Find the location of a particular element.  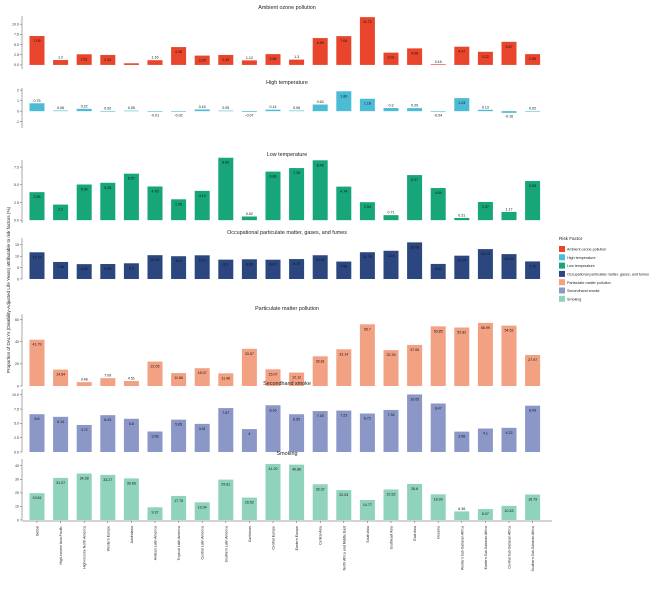

y-tick-label: 20 is located at coordinates (17, 364).